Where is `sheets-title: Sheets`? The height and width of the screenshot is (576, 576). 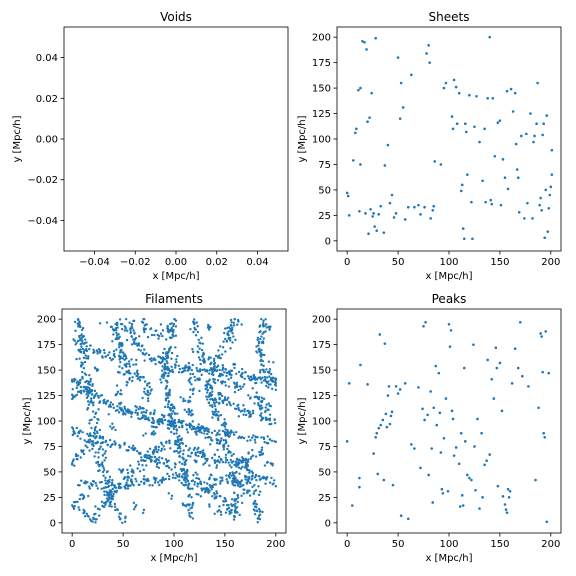
sheets-title: Sheets is located at coordinates (449, 17).